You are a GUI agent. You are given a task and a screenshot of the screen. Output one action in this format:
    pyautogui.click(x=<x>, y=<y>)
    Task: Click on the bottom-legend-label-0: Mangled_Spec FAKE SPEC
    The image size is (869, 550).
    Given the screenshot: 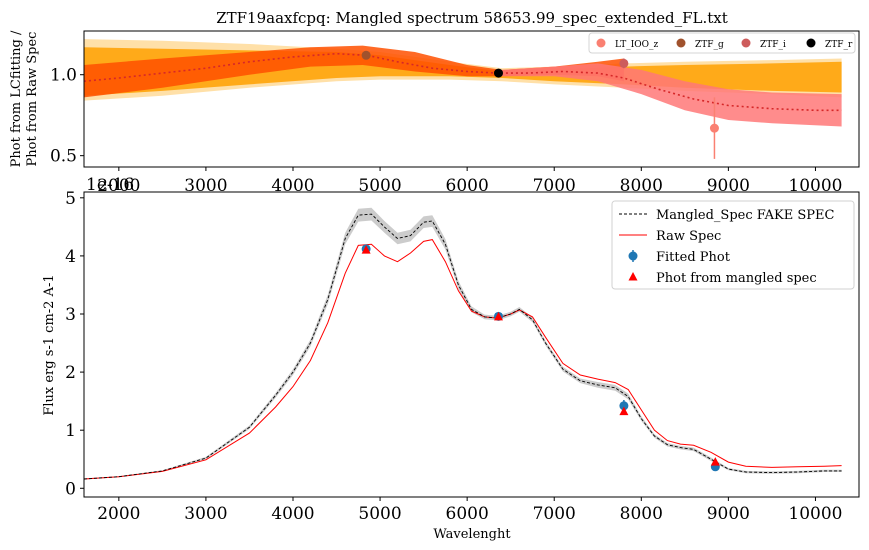 What is the action you would take?
    pyautogui.click(x=745, y=215)
    